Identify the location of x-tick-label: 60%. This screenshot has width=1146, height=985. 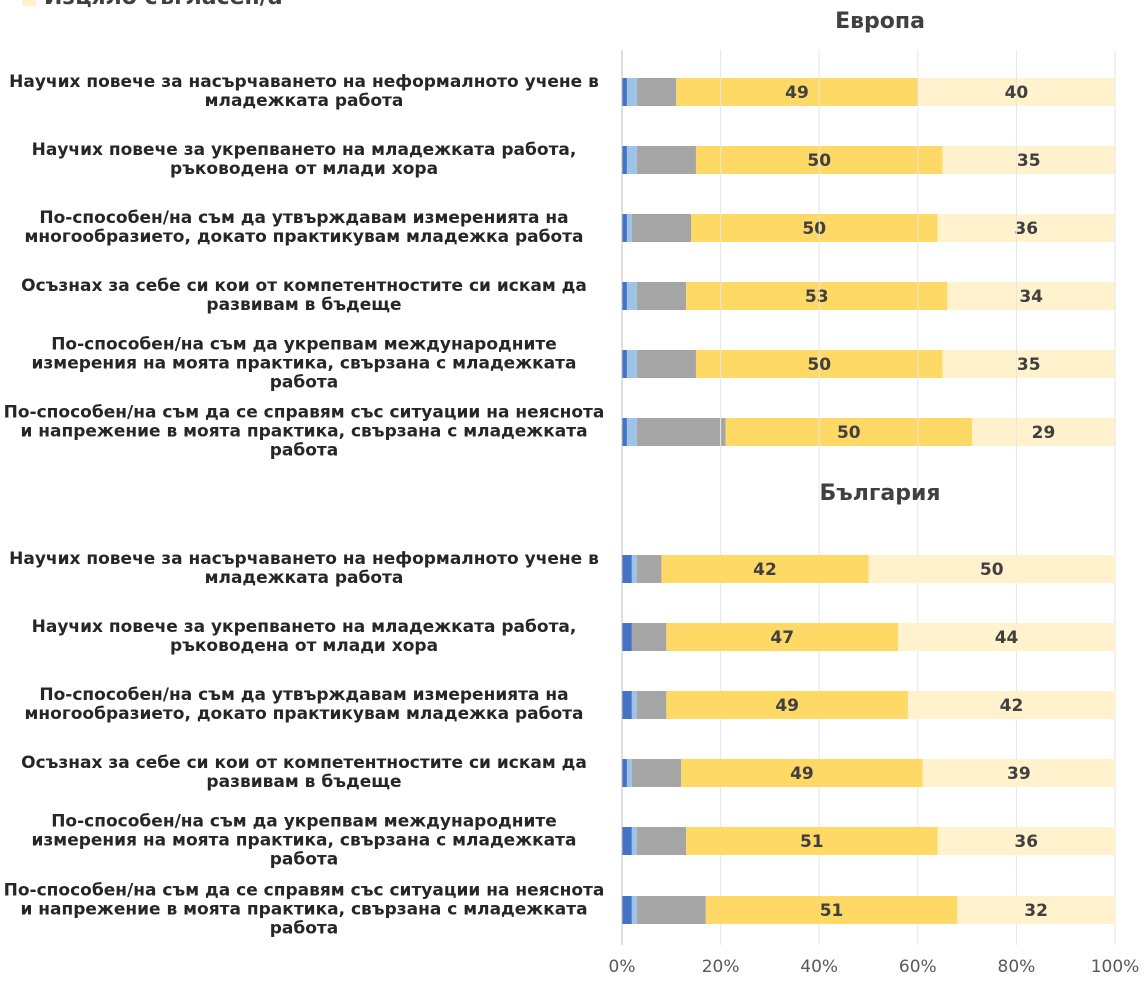
(918, 967).